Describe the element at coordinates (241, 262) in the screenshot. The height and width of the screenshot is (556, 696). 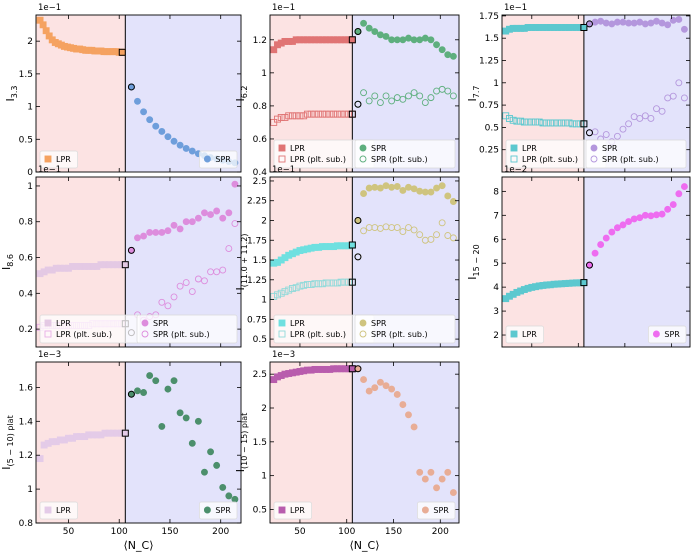
I see `y-axis-label: I(11.0 + 11.2)` at that location.